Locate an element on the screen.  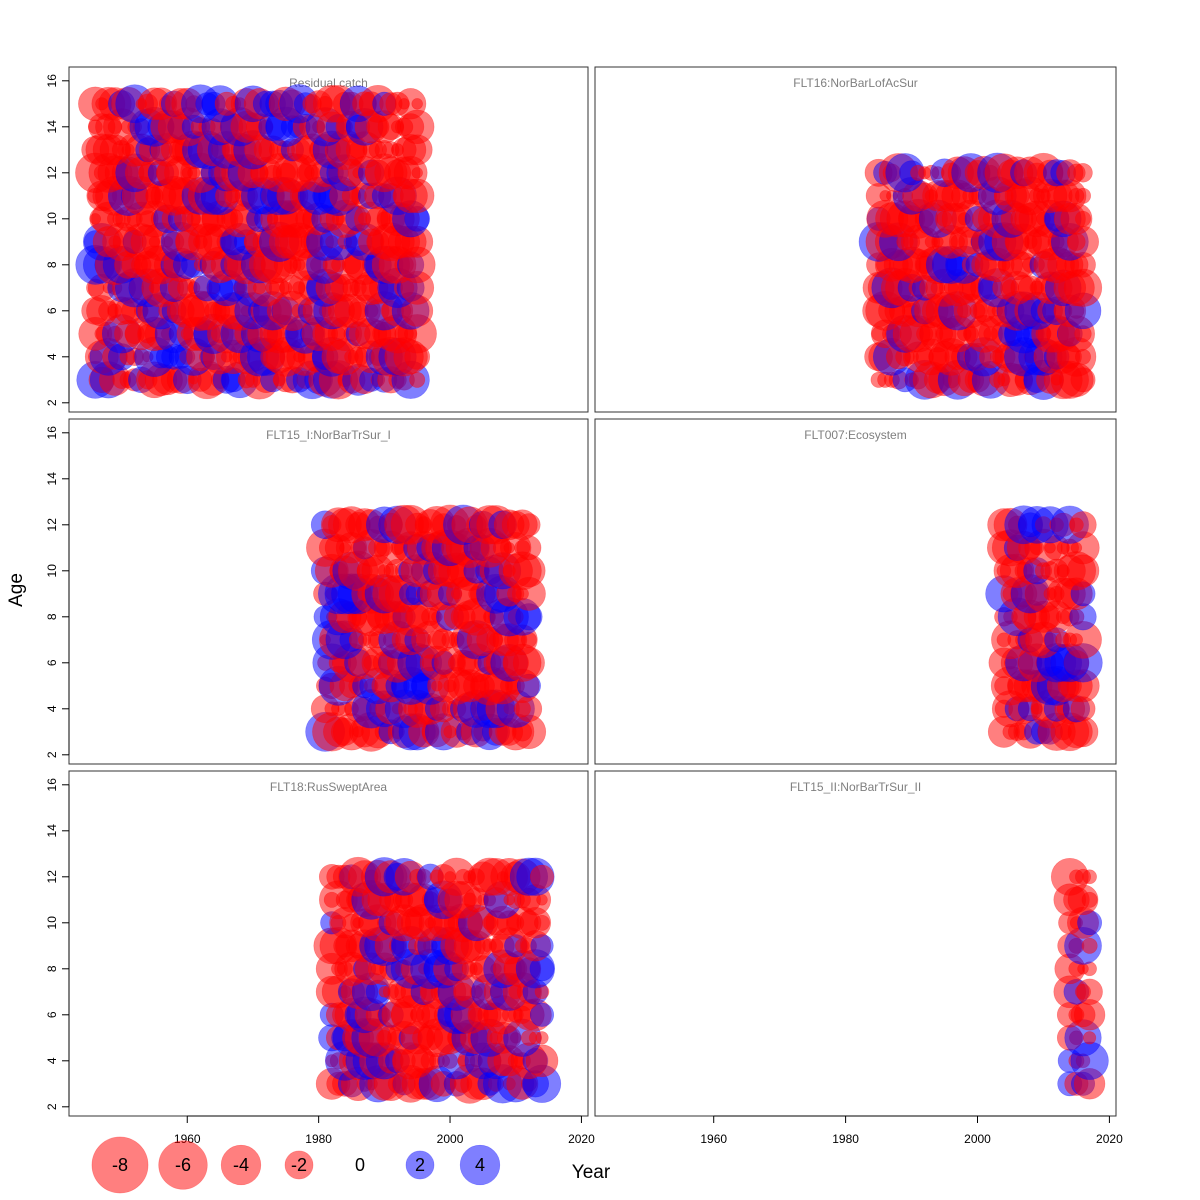
panel-title: FLT007:Ecosystem is located at coordinates (855, 435).